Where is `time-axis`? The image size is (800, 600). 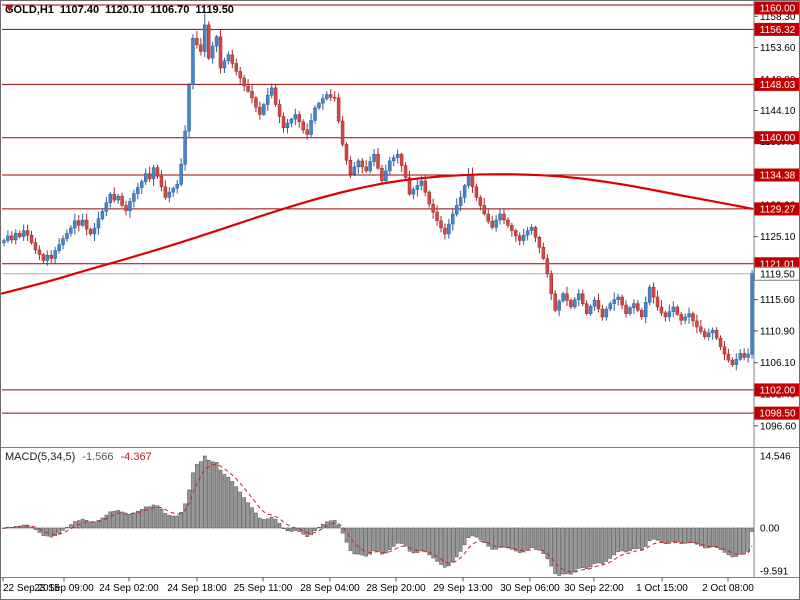 time-axis is located at coordinates (377, 589).